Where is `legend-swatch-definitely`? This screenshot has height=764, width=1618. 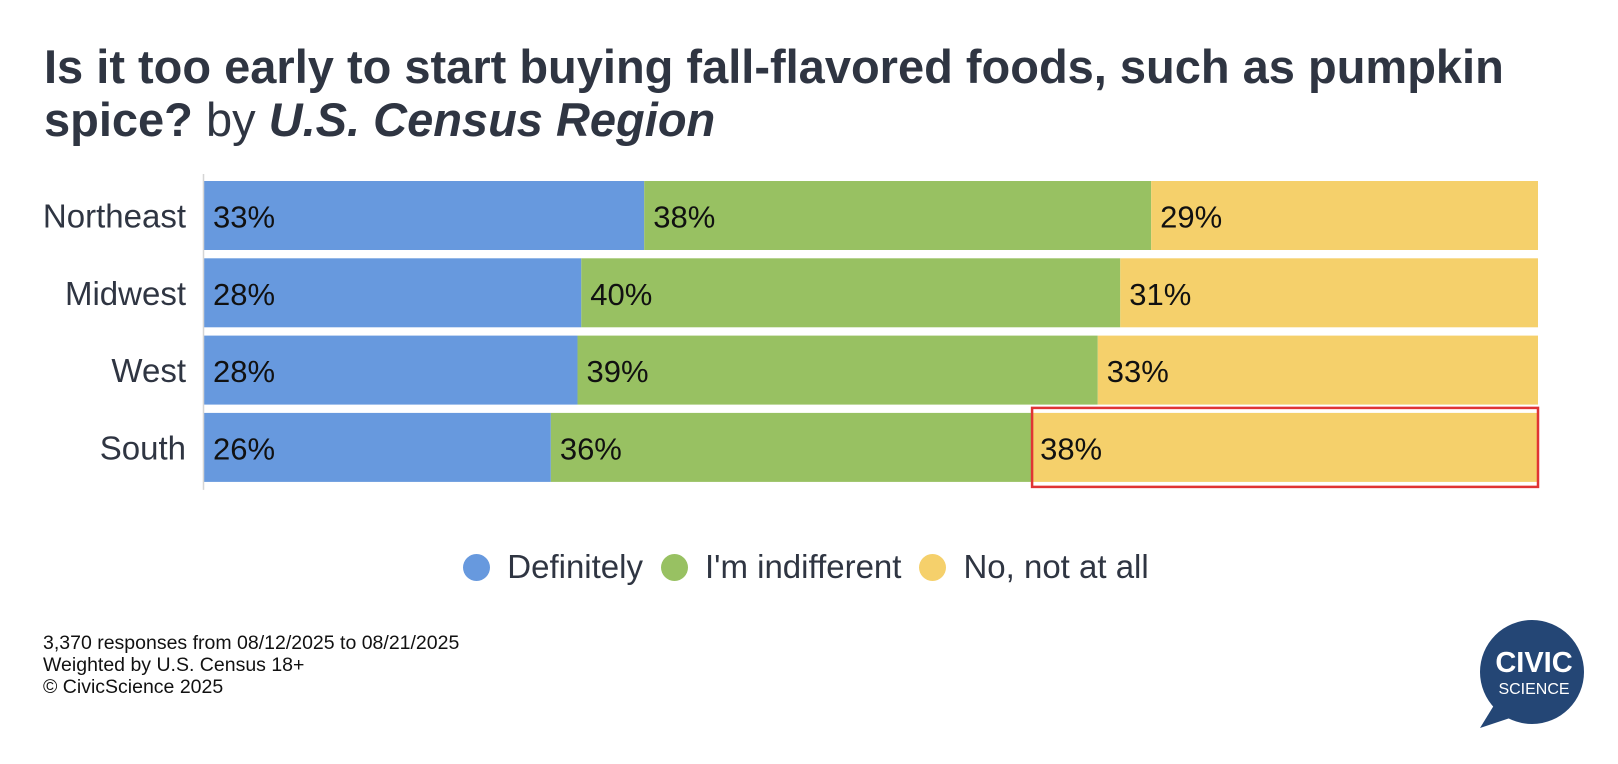 legend-swatch-definitely is located at coordinates (477, 567).